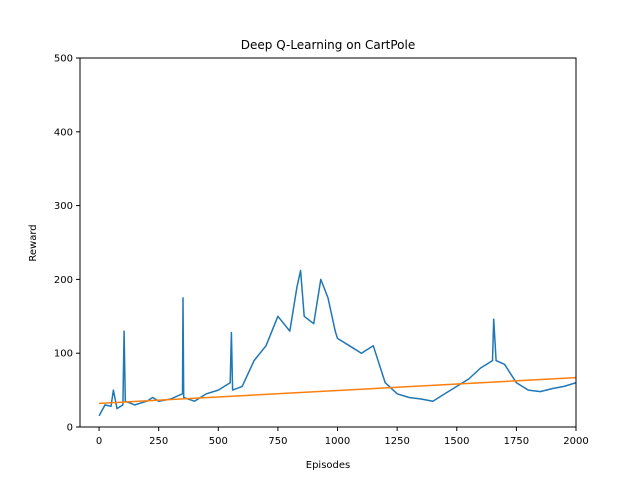  I want to click on x-tick-label: 1000, so click(337, 441).